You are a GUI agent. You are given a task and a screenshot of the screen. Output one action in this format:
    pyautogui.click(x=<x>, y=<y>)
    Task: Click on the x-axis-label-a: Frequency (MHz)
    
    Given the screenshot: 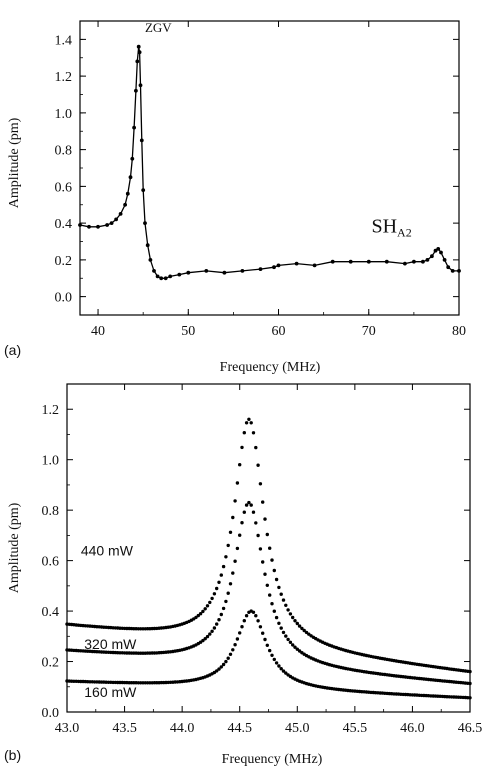 What is the action you would take?
    pyautogui.click(x=270, y=367)
    